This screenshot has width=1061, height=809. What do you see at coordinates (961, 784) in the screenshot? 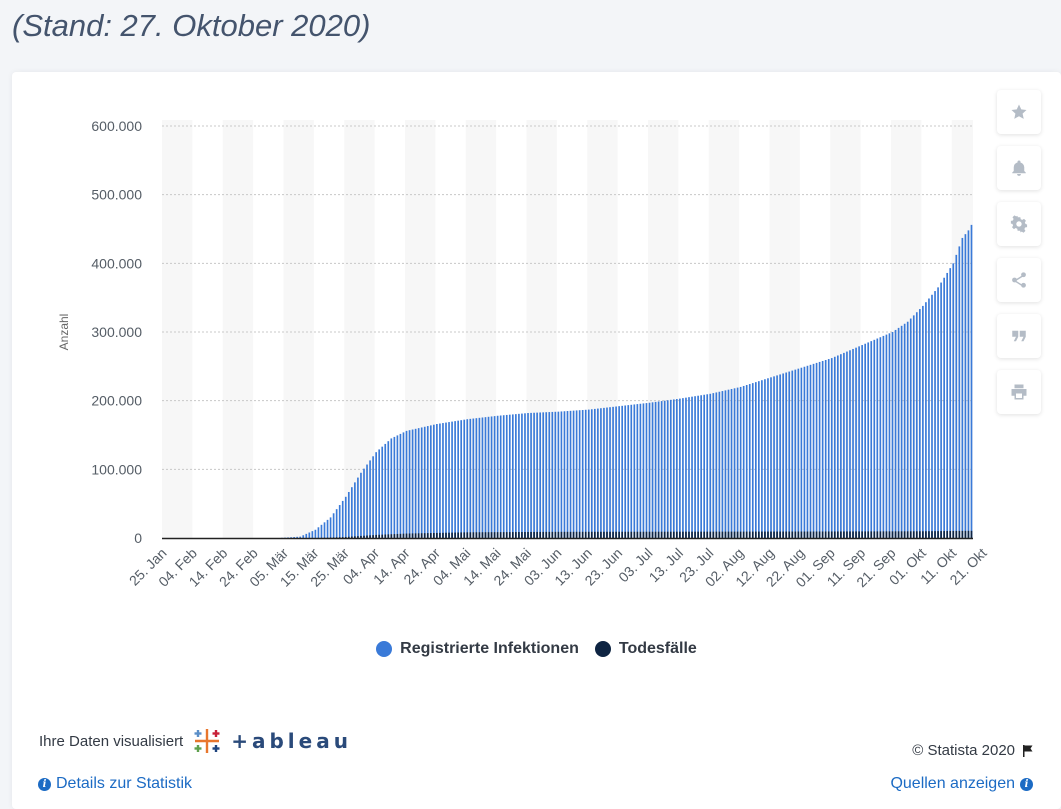
I see `sources-link: Quellen anzeigen i` at bounding box center [961, 784].